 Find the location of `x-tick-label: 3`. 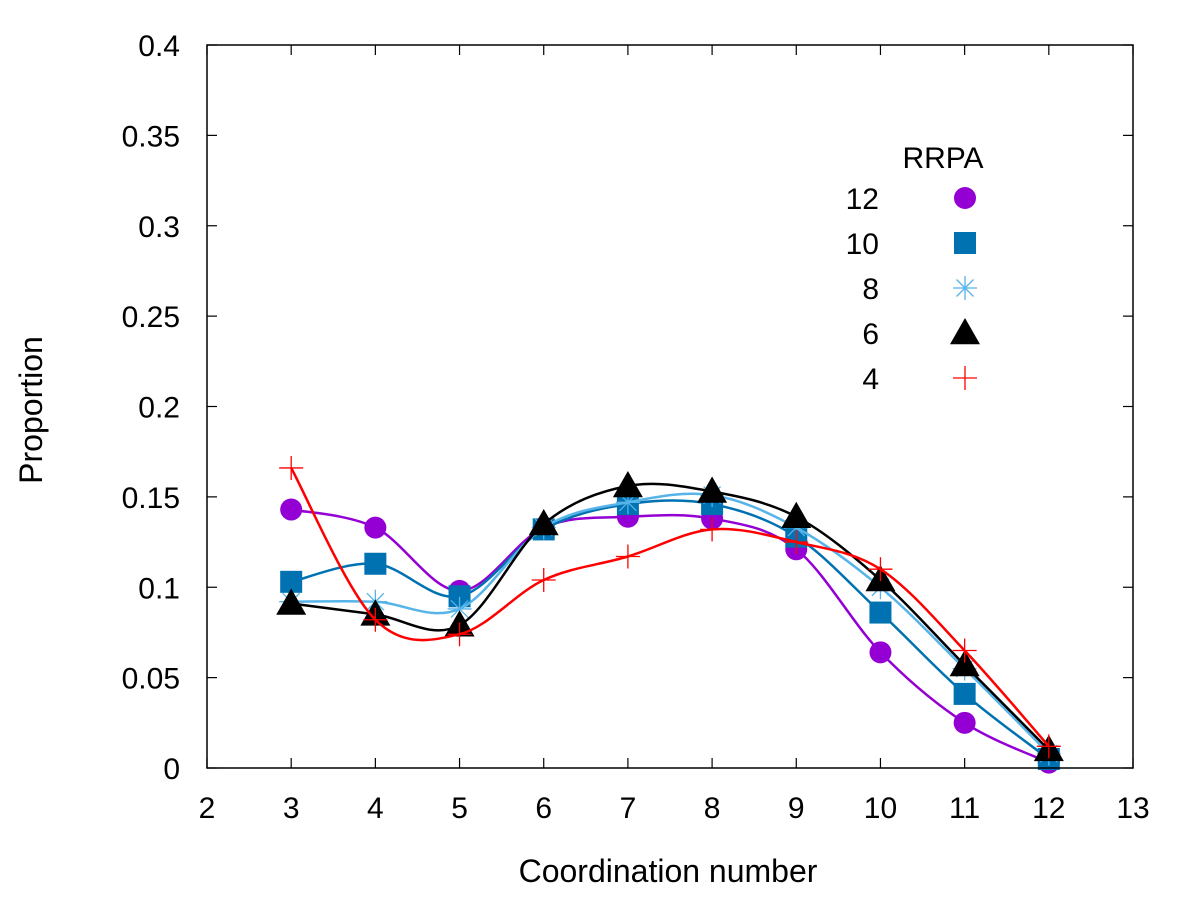

x-tick-label: 3 is located at coordinates (291, 808).